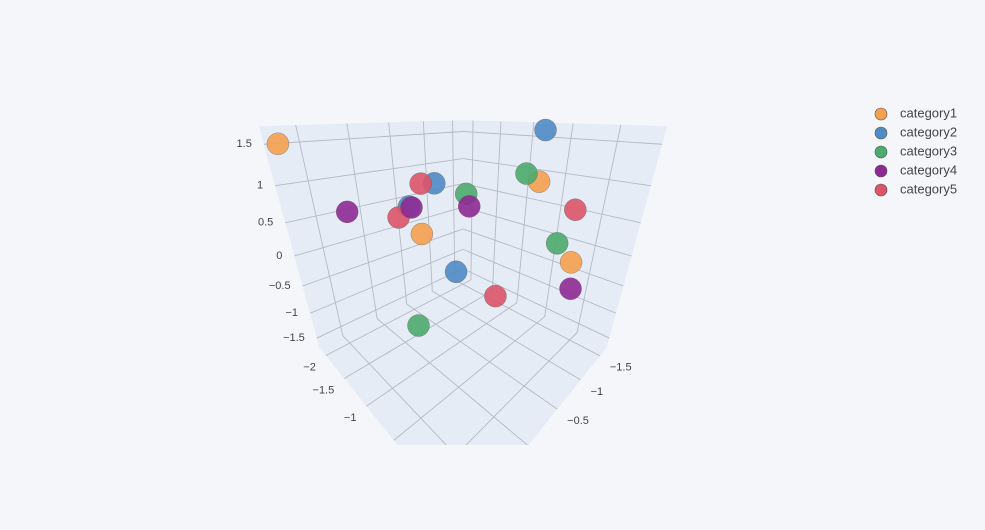 The width and height of the screenshot is (985, 530). What do you see at coordinates (928, 150) in the screenshot?
I see `legend-label: category3` at bounding box center [928, 150].